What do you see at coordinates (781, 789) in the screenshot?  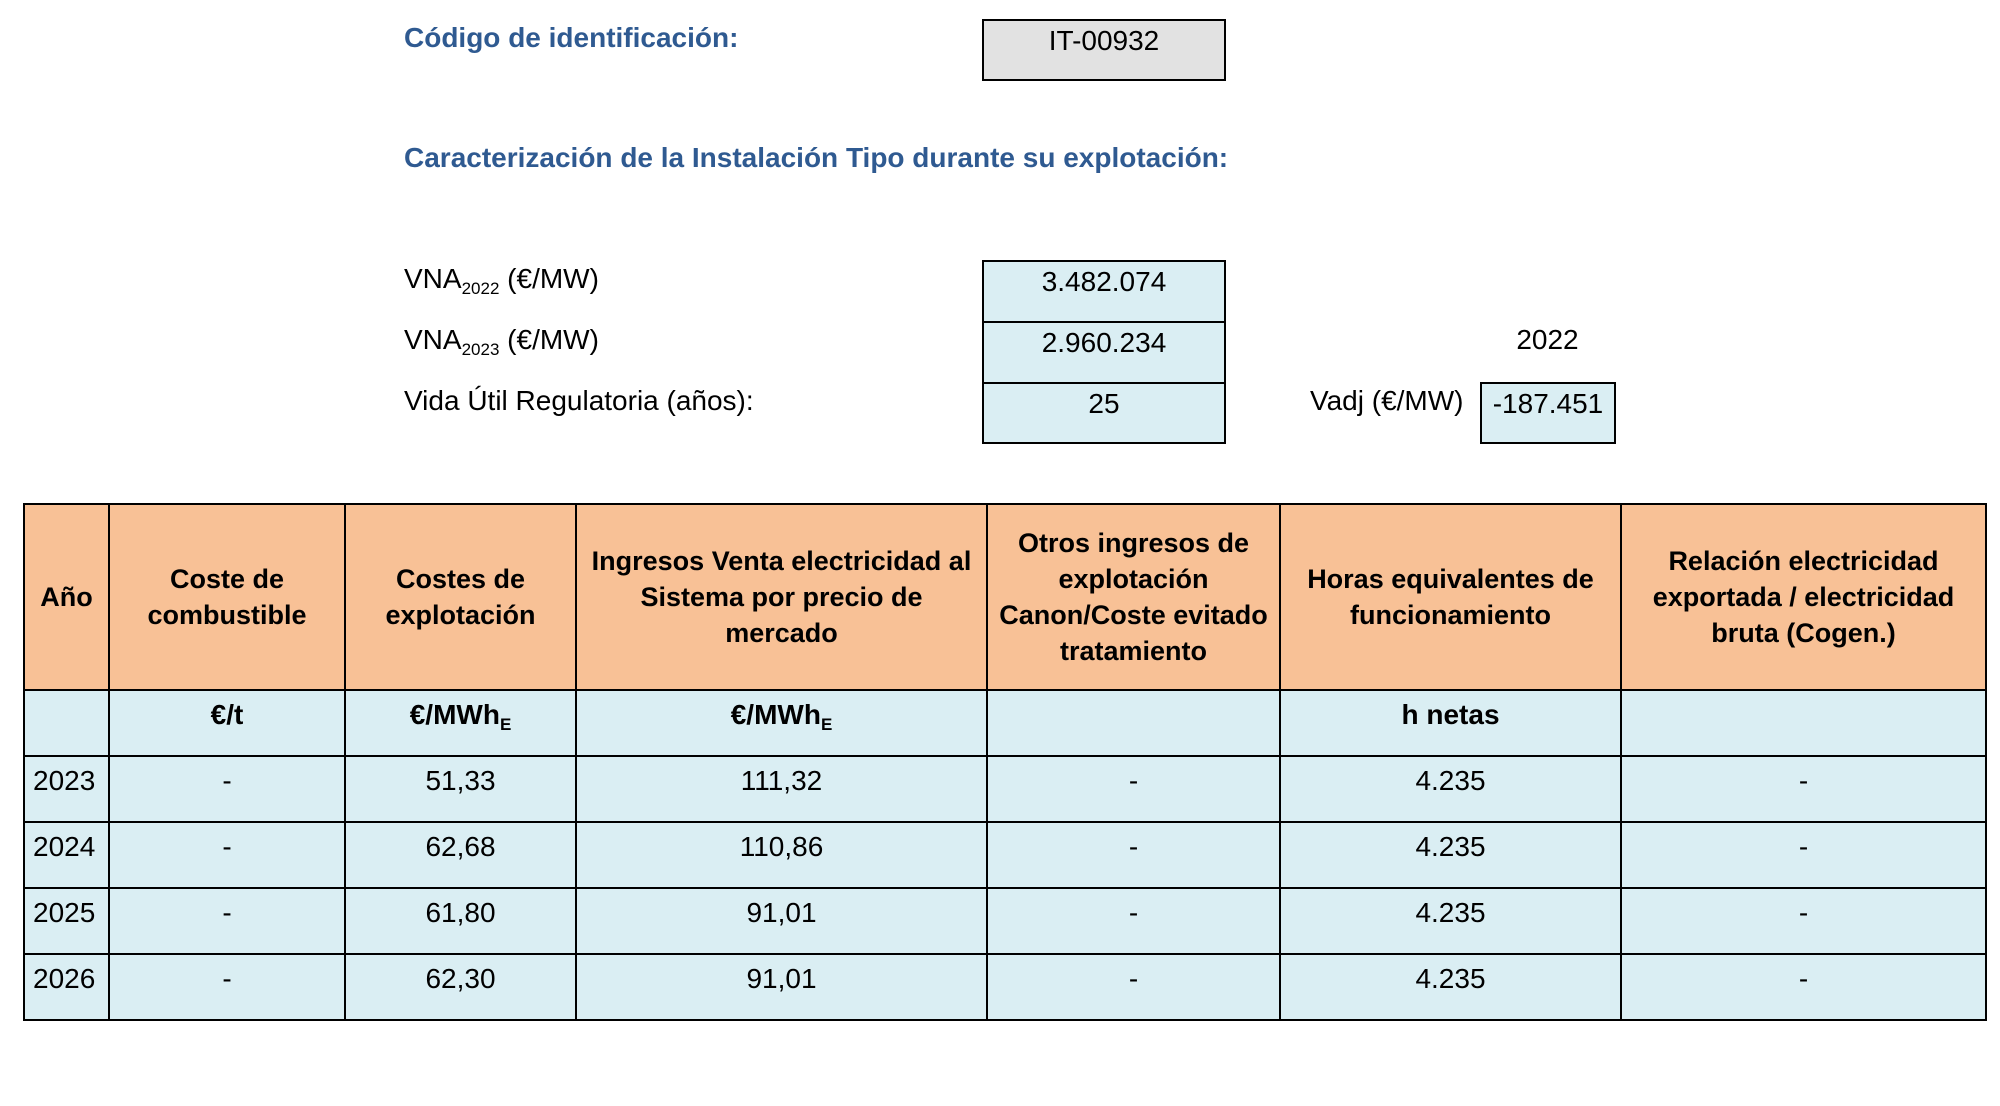 I see `table-cell: 111,32` at bounding box center [781, 789].